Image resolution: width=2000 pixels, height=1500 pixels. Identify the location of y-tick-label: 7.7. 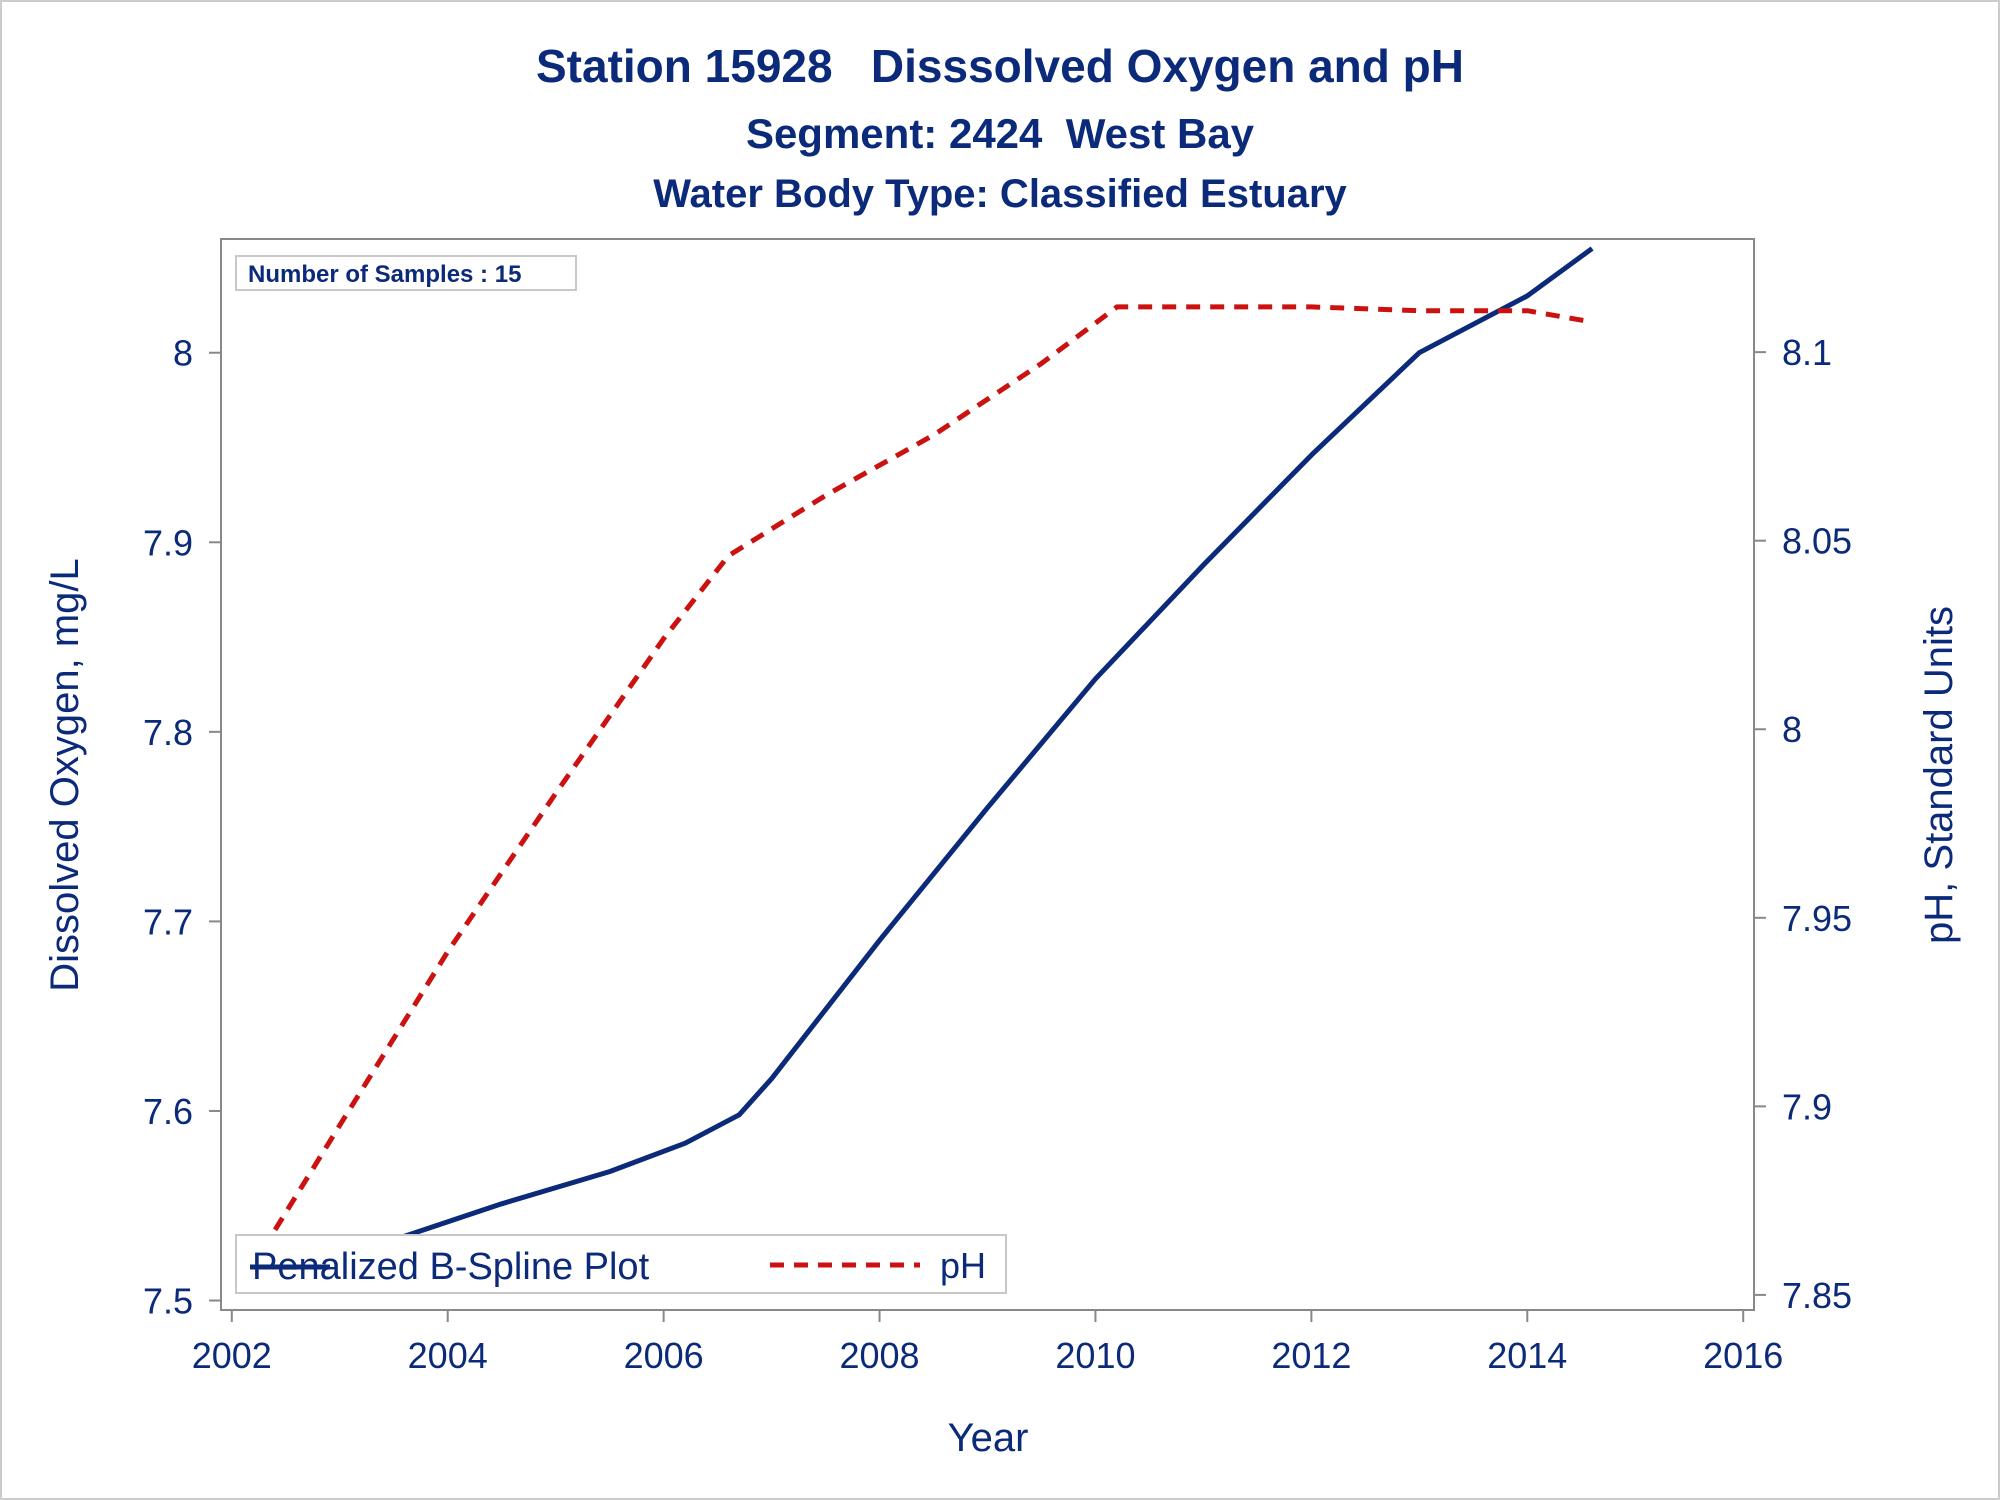
(168, 921).